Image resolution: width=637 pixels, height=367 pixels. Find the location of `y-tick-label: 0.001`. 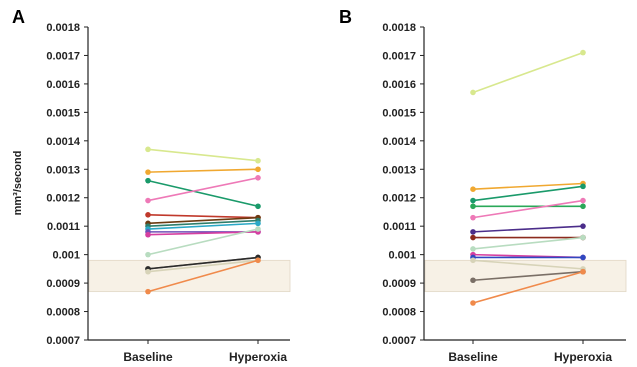

y-tick-label: 0.001 is located at coordinates (402, 256).